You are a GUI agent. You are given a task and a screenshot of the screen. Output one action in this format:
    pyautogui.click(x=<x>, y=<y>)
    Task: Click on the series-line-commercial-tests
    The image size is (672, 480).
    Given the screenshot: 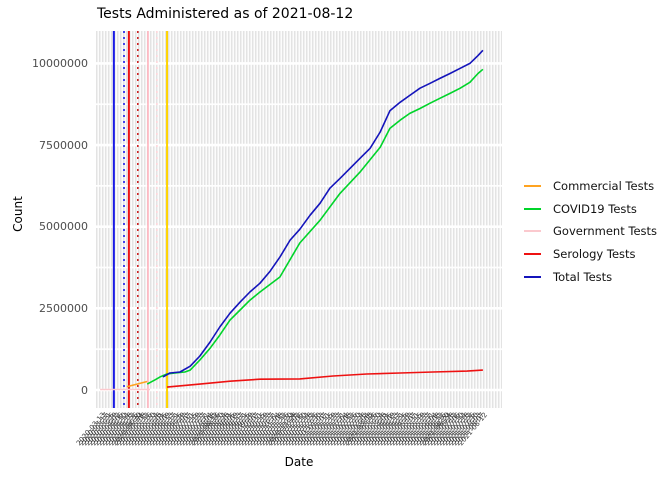 What is the action you would take?
    pyautogui.click(x=137, y=384)
    